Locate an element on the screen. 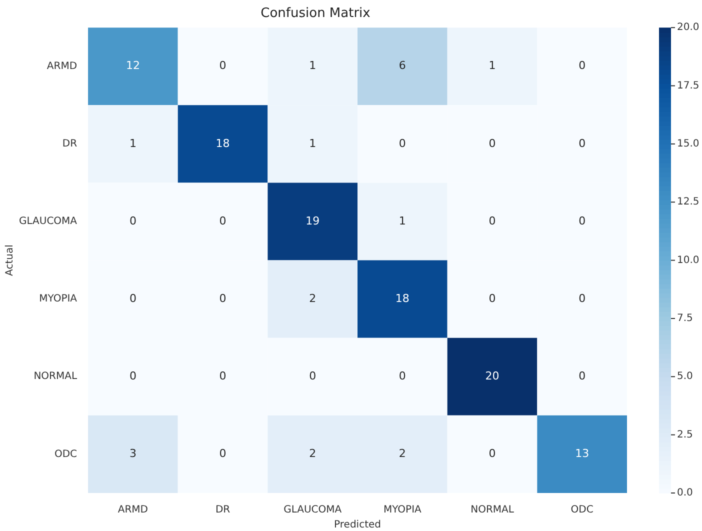  y-tick-label: ARMD is located at coordinates (62, 66).